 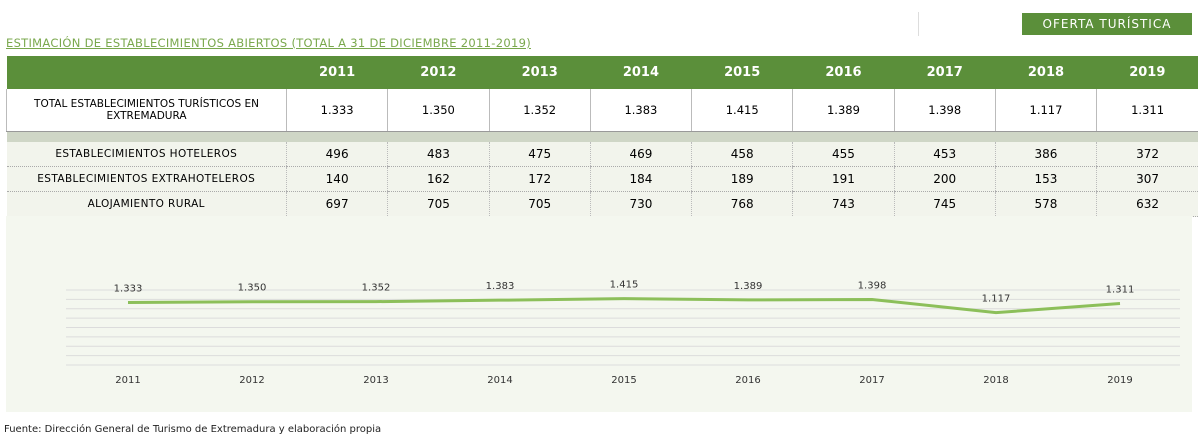 What do you see at coordinates (376, 288) in the screenshot?
I see `data-label: 1.352` at bounding box center [376, 288].